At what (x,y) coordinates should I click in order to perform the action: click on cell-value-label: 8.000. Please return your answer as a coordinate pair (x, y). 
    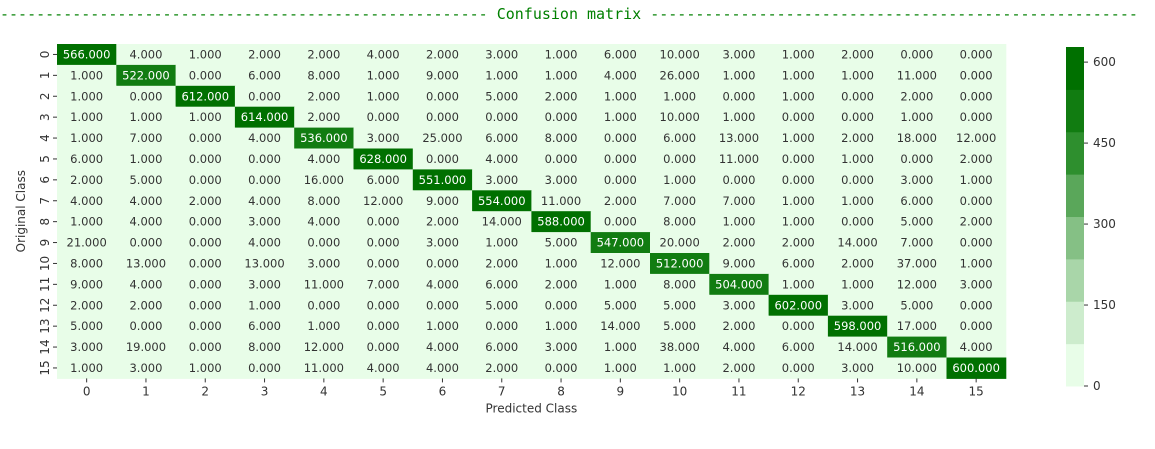
    Looking at the image, I should click on (679, 284).